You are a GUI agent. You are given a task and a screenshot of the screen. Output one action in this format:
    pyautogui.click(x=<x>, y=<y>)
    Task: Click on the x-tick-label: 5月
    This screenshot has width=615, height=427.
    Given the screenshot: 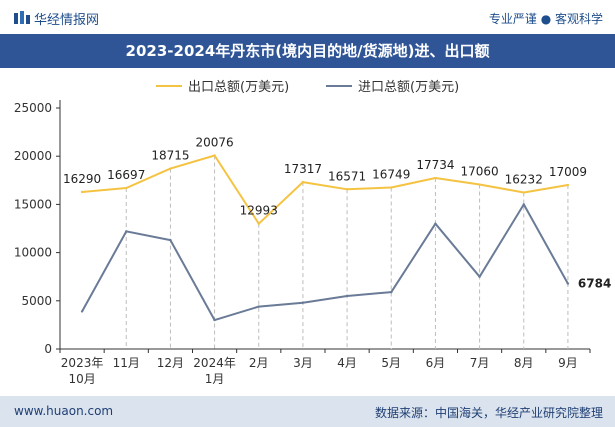 What is the action you would take?
    pyautogui.click(x=391, y=363)
    